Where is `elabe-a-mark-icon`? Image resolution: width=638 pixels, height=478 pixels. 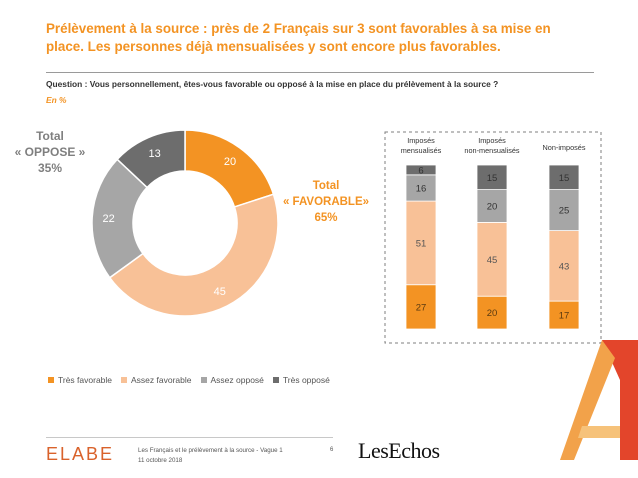
elabe-a-mark-icon is located at coordinates (599, 400).